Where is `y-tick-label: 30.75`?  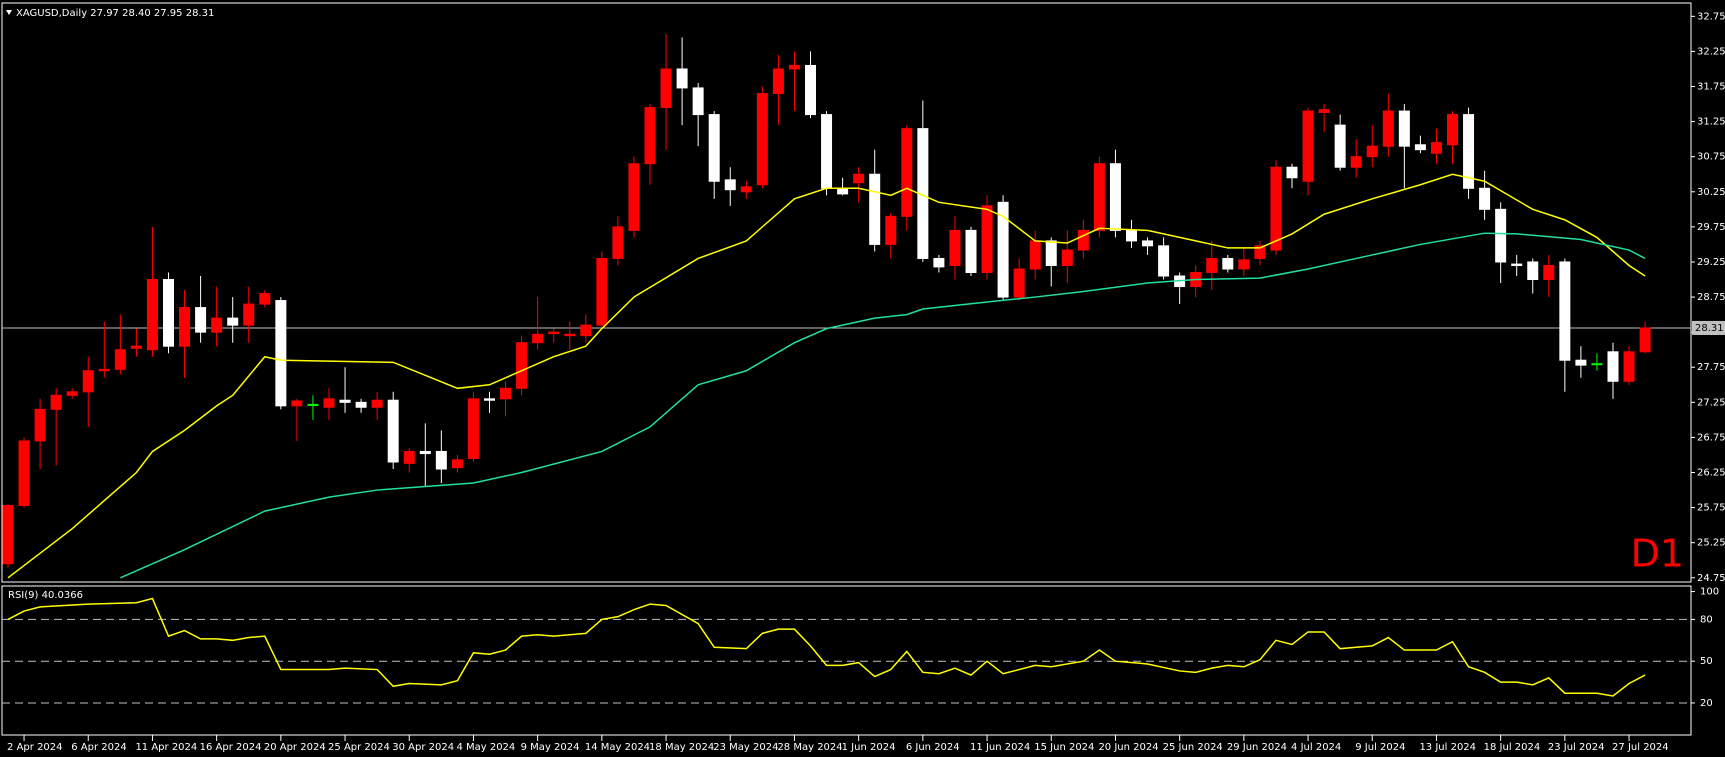 y-tick-label: 30.75 is located at coordinates (1711, 157).